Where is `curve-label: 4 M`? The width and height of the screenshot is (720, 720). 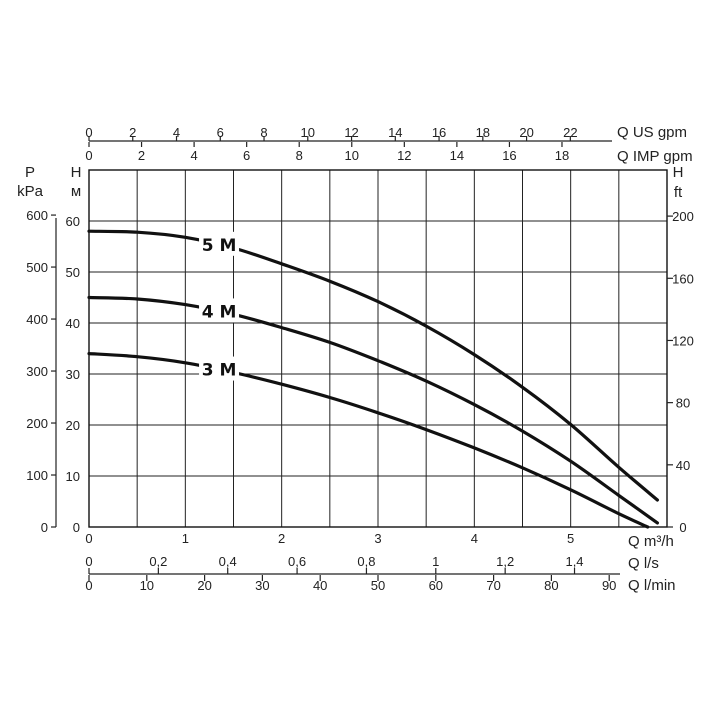 curve-label: 4 M is located at coordinates (219, 312).